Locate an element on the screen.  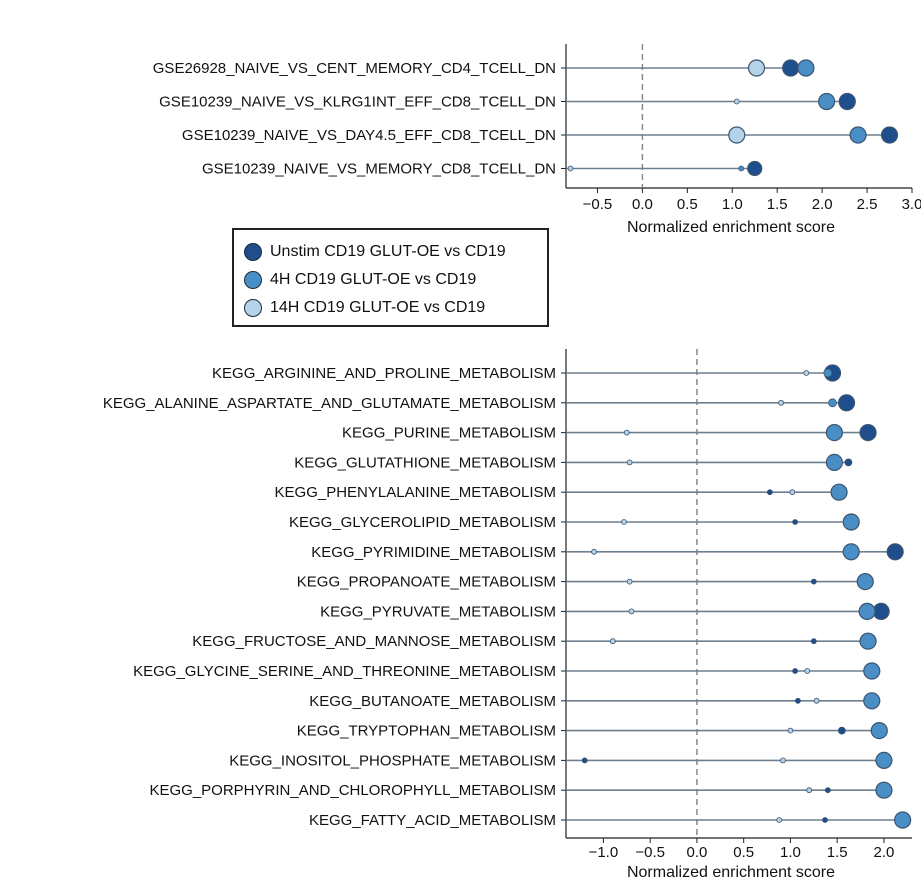
legend-label-unstim: Unstim CD19 GLUT-OE vs CD19 is located at coordinates (388, 251).